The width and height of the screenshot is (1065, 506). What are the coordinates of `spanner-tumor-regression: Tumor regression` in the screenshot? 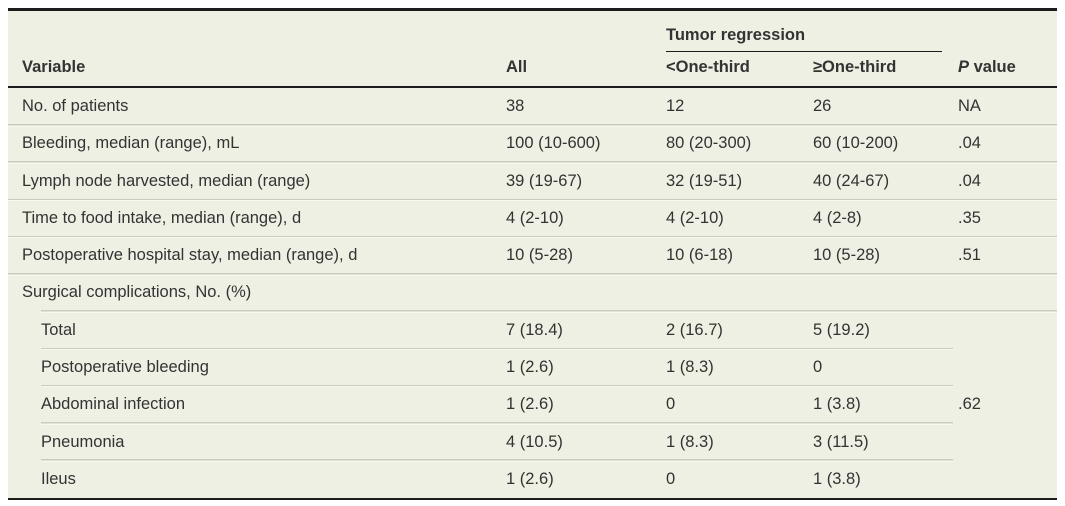 It's located at (804, 36).